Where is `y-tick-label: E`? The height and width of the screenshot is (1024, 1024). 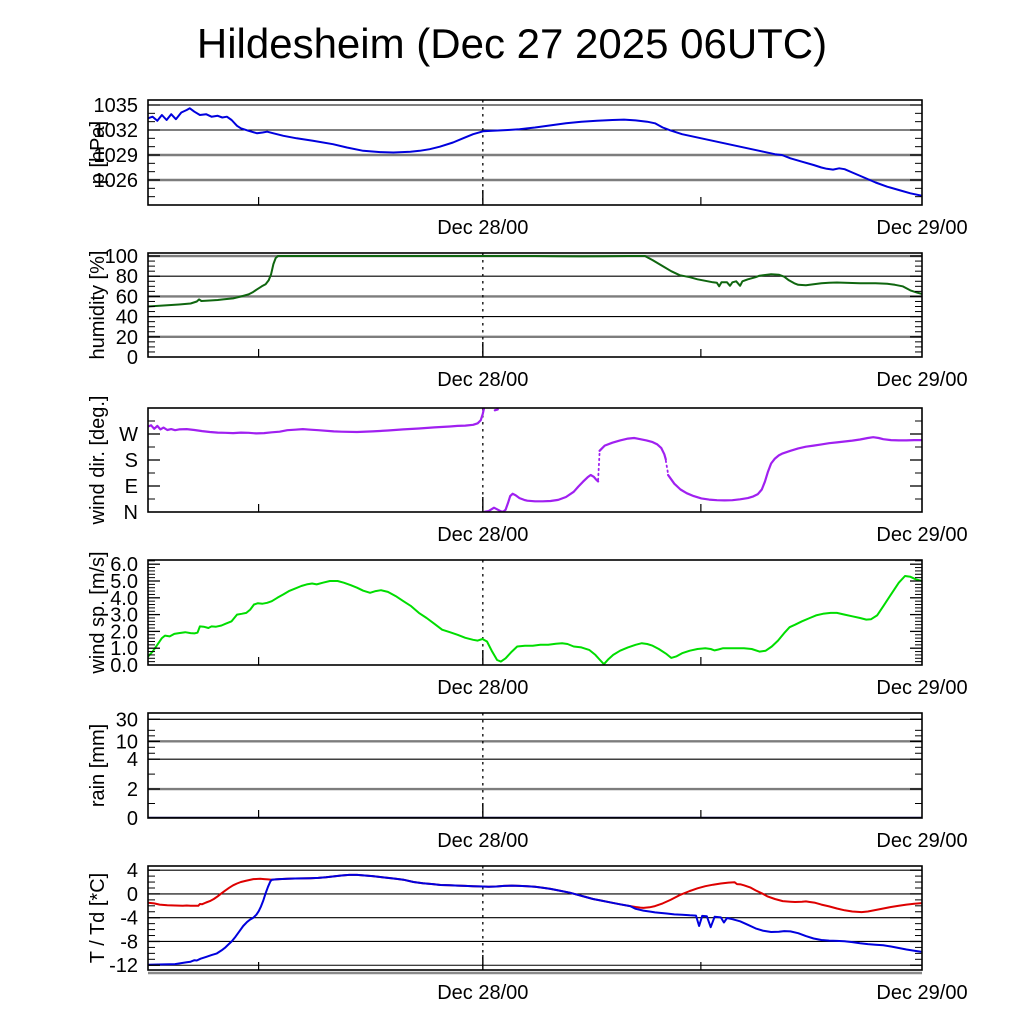 y-tick-label: E is located at coordinates (131, 487).